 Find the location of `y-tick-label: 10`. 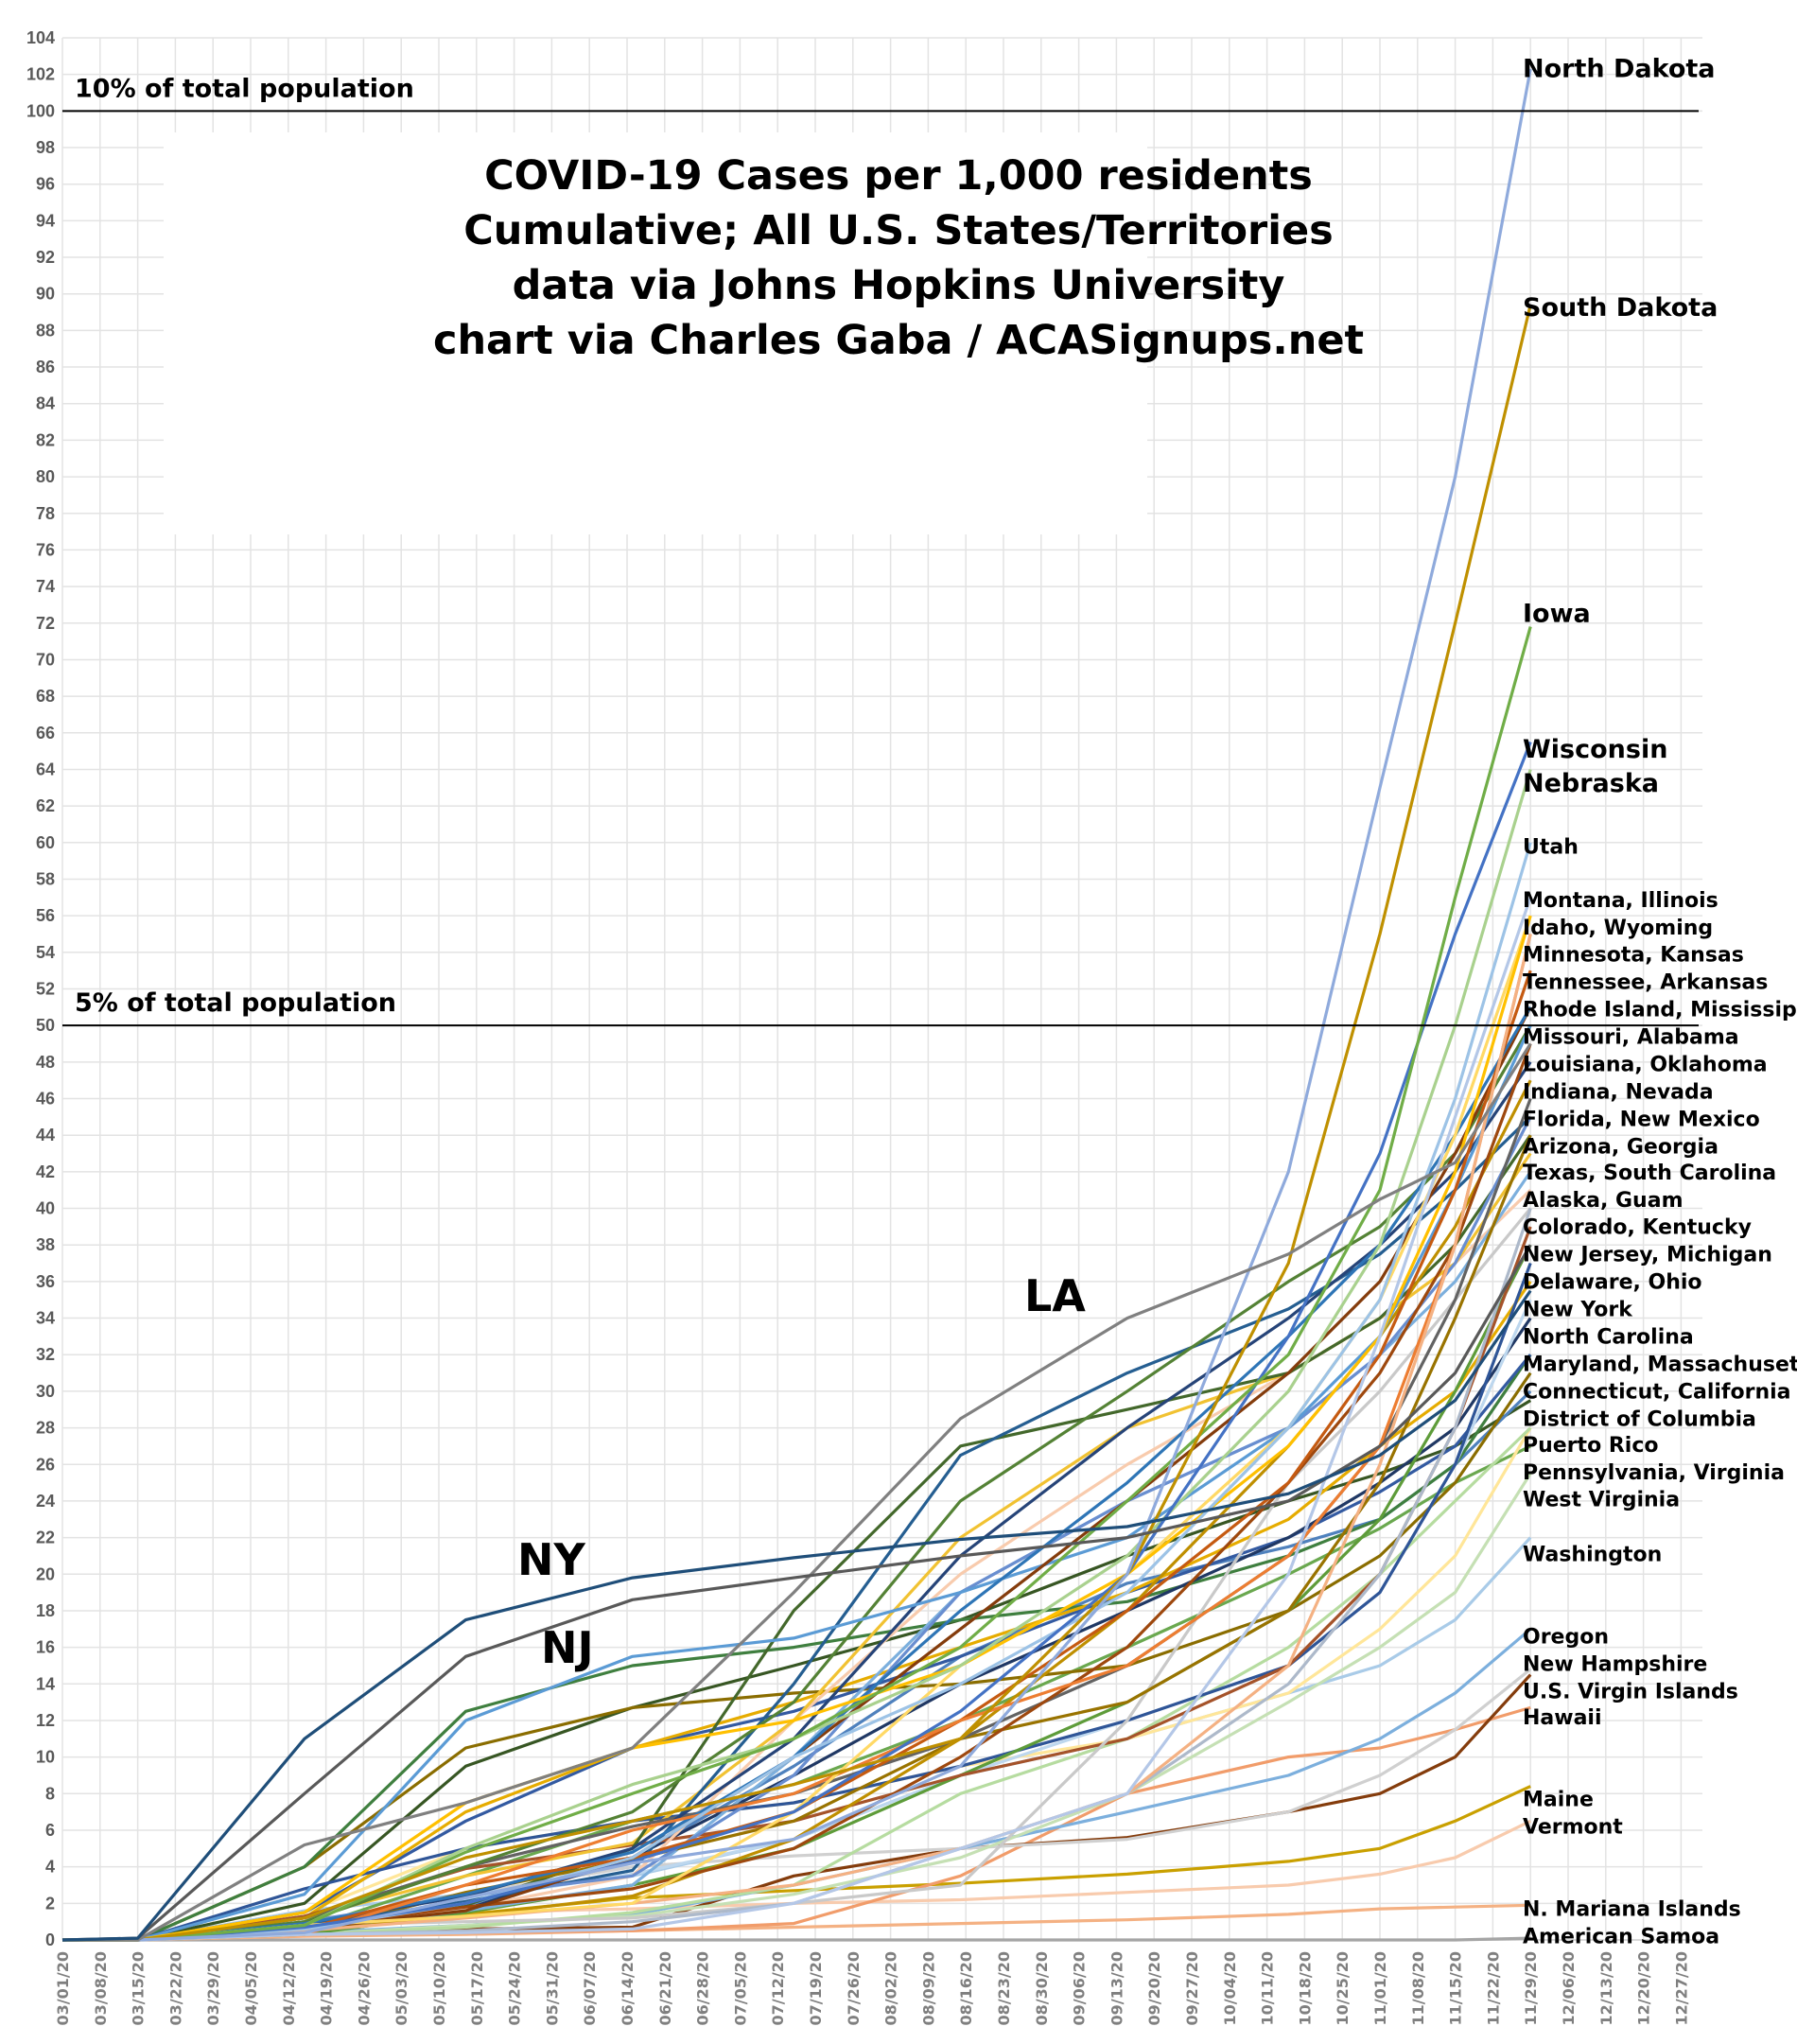

y-tick-label: 10 is located at coordinates (46, 1757).